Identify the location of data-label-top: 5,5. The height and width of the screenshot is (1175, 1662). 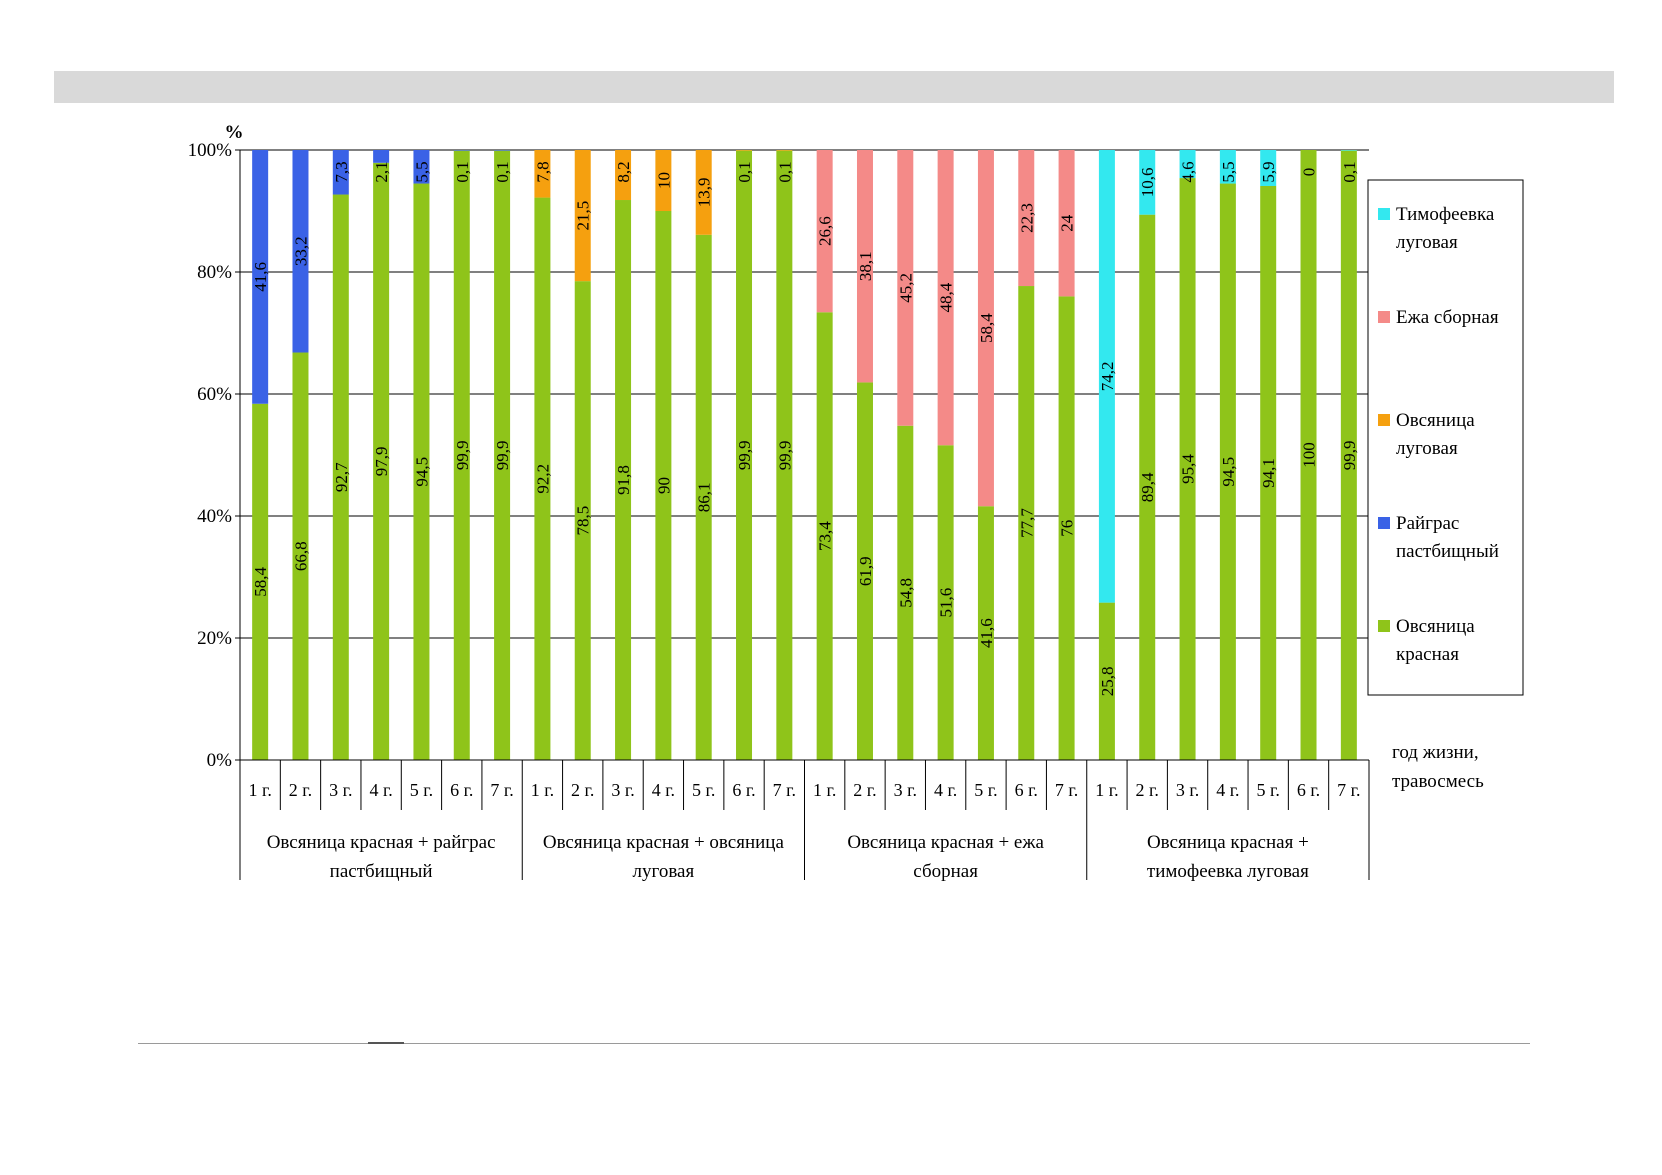
(1228, 171).